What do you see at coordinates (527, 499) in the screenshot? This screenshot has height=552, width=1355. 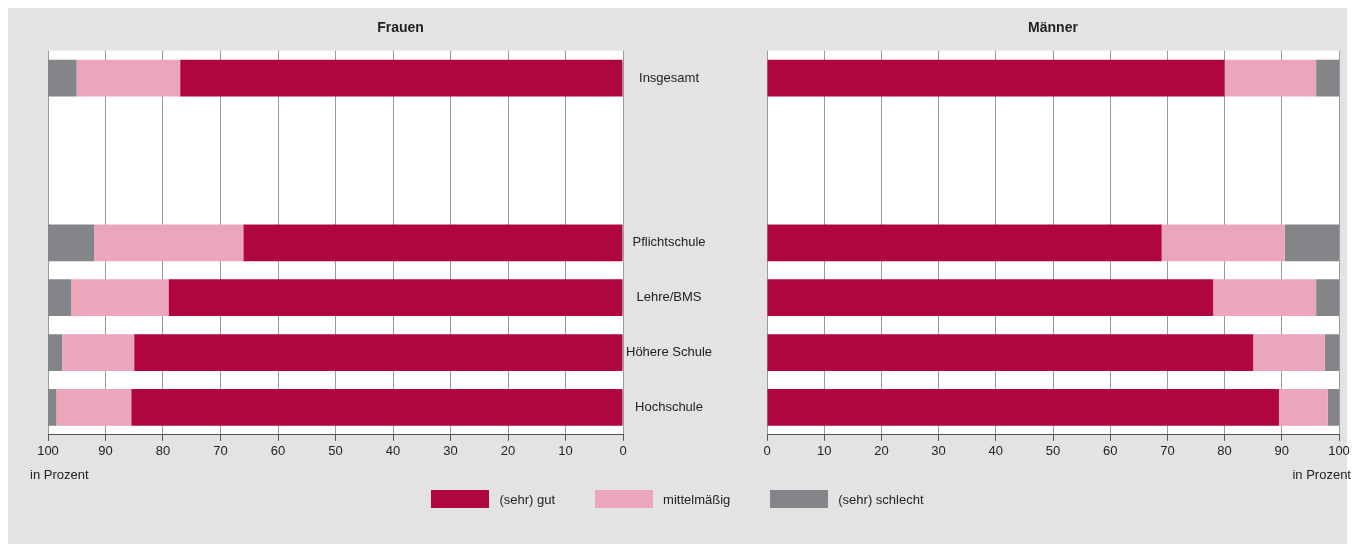 I see `legend-label: (sehr) gut` at bounding box center [527, 499].